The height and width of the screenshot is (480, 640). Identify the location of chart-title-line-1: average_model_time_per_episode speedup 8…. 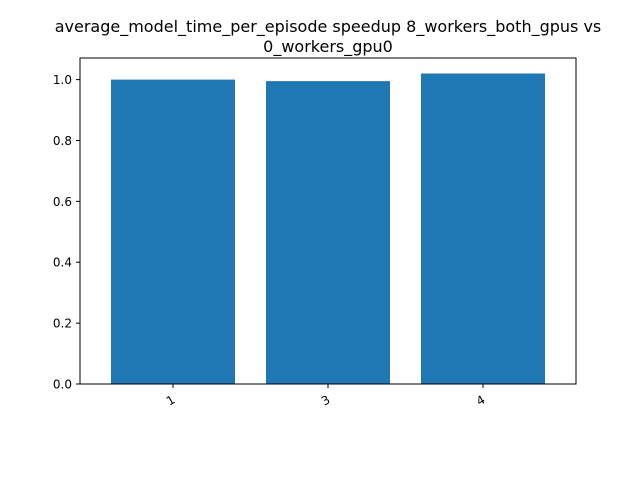
(328, 27).